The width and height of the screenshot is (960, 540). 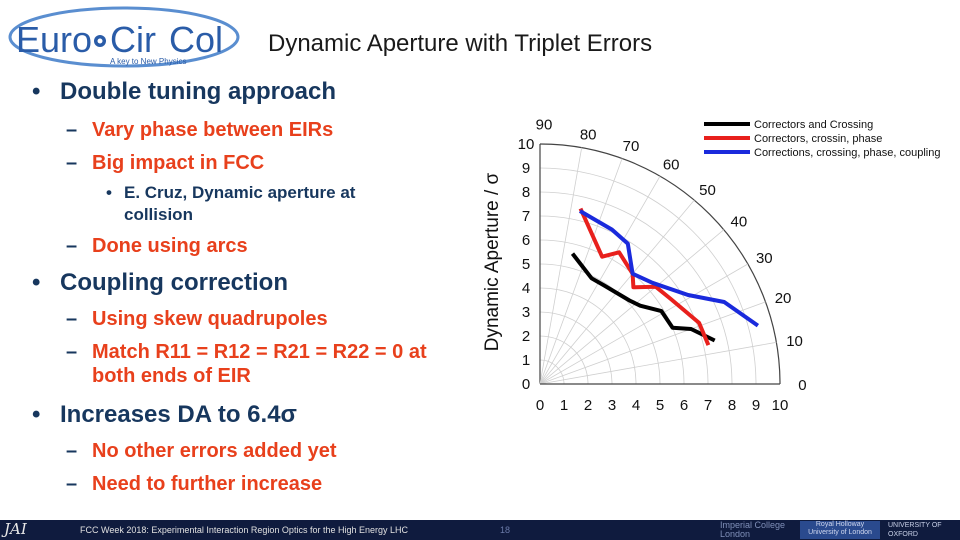 I want to click on bullet-level2: – No other errors added yet, so click(x=201, y=451).